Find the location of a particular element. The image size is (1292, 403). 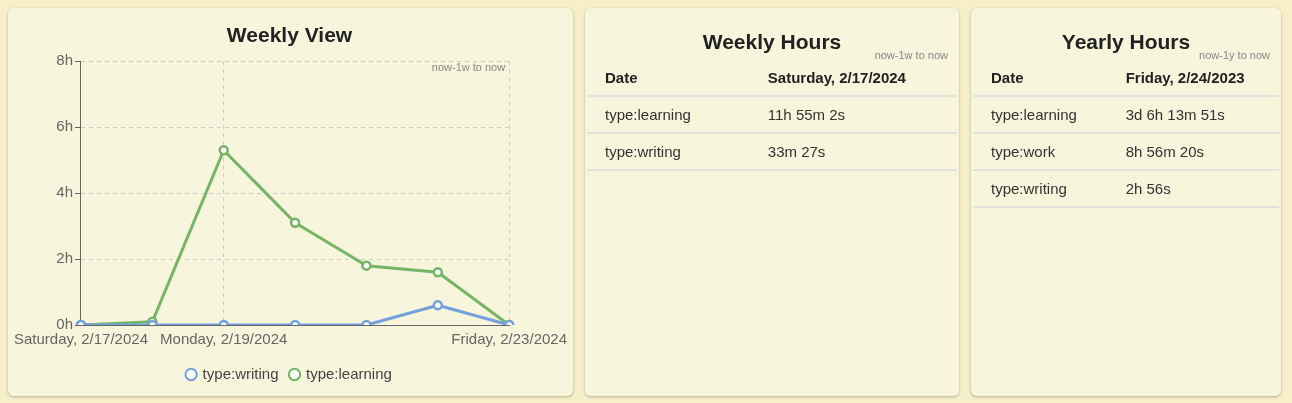

annotation: now-1w to now is located at coordinates (468, 66).